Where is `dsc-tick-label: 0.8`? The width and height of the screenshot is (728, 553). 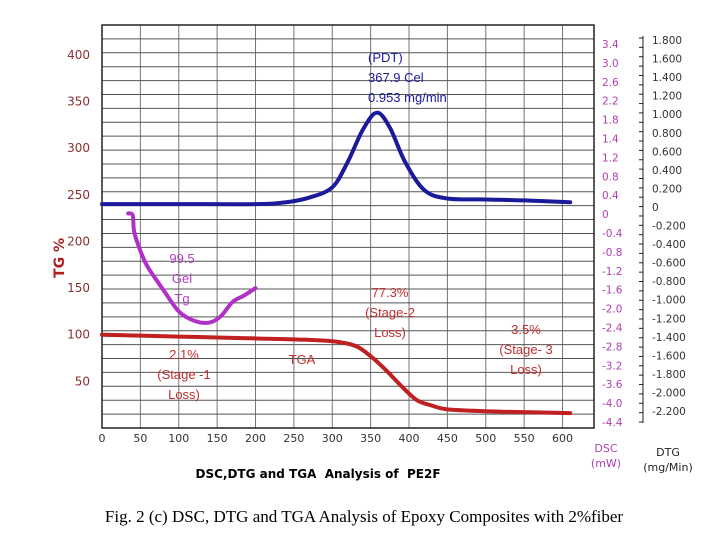
dsc-tick-label: 0.8 is located at coordinates (610, 177).